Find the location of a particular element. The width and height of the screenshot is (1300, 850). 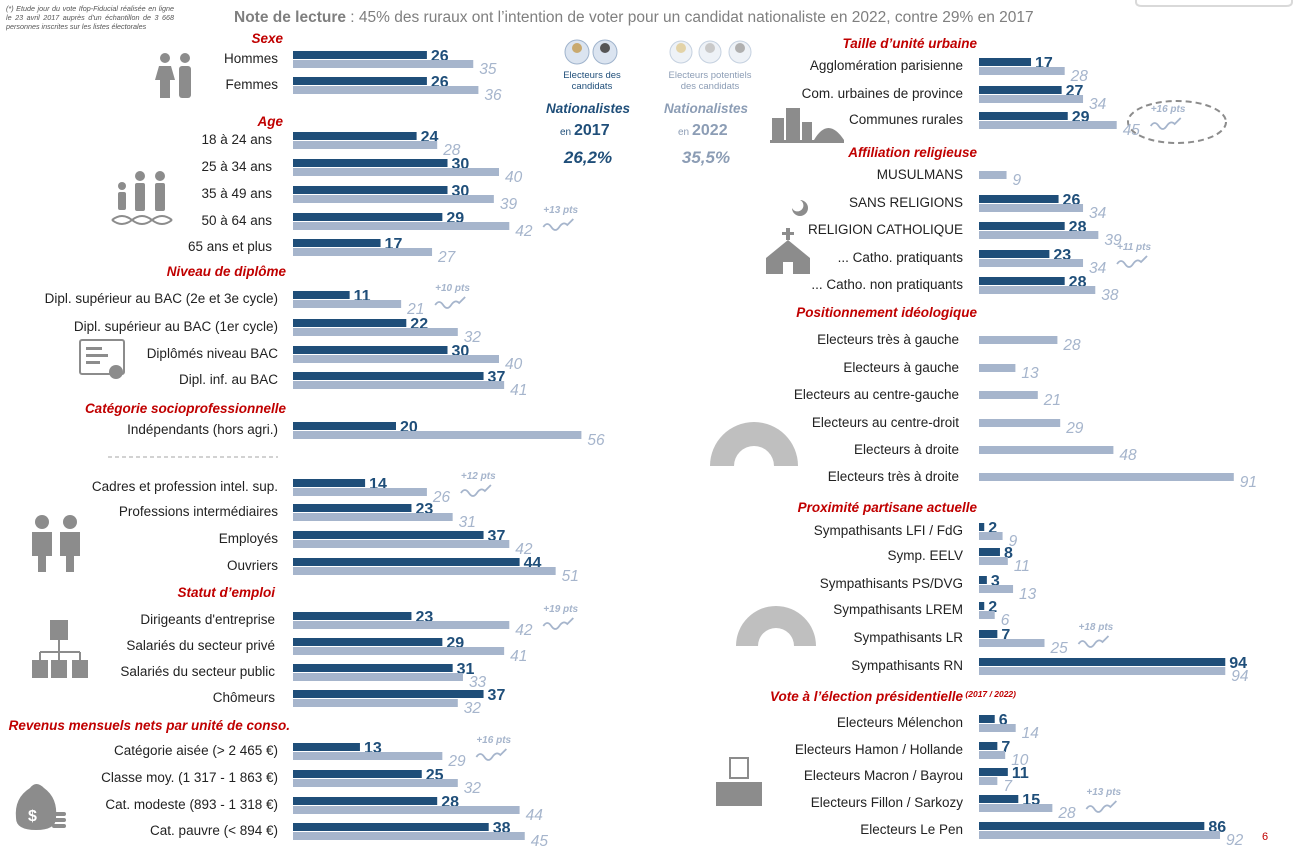

delta-label: +16 pts is located at coordinates (1168, 109).